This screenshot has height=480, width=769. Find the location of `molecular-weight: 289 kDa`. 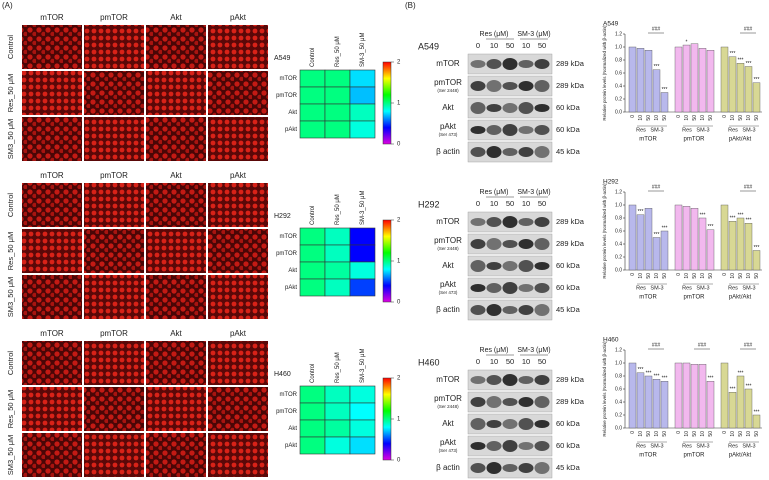

molecular-weight: 289 kDa is located at coordinates (570, 401).